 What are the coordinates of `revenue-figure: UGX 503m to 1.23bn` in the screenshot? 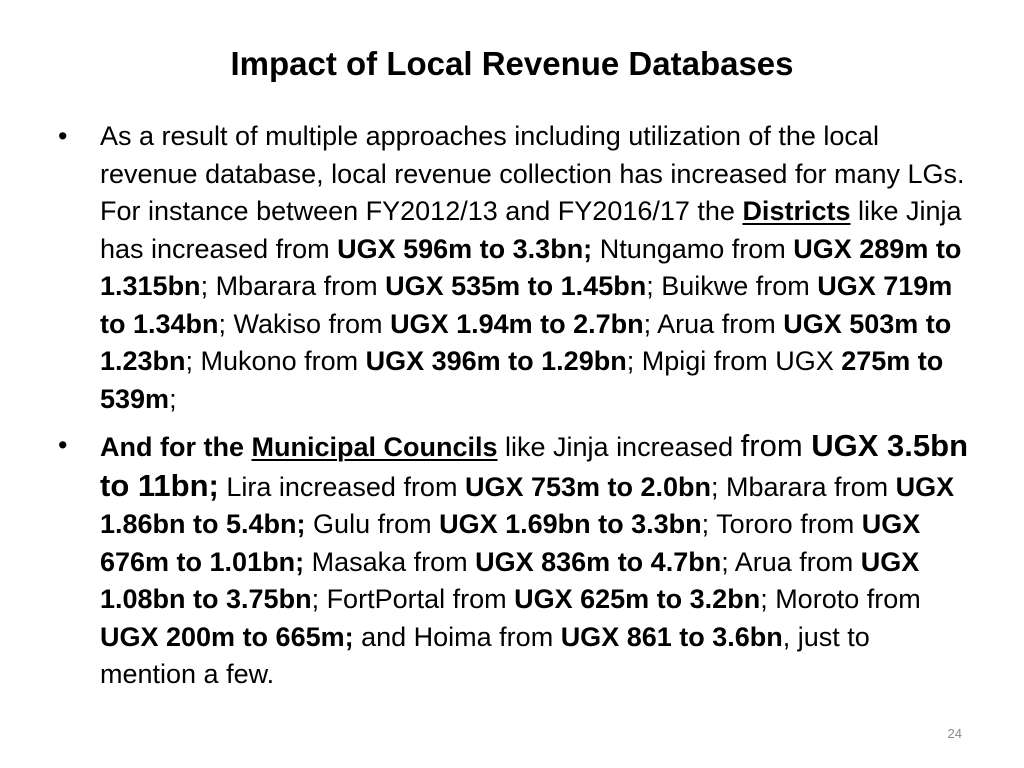 It's located at (526, 342).